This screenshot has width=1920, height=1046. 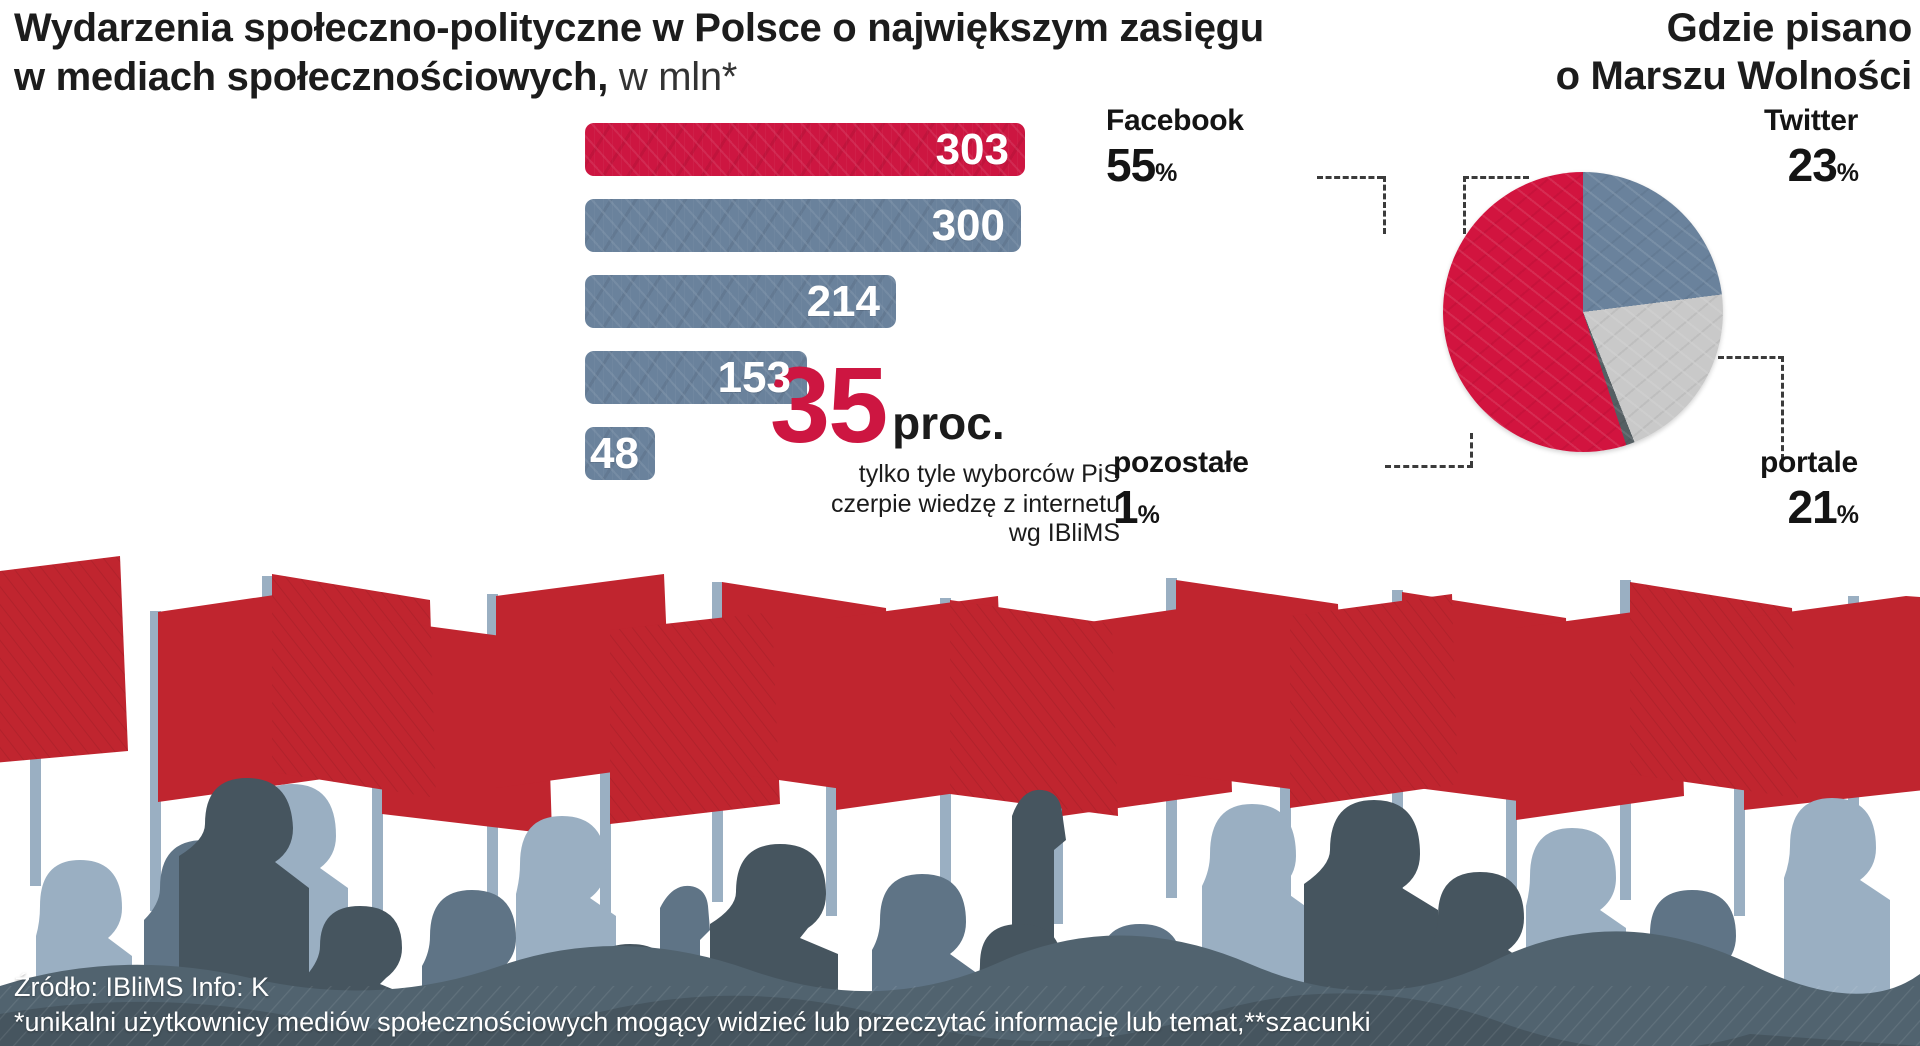 What do you see at coordinates (1734, 76) in the screenshot?
I see `pie-title-line-2: o Marszu Wolności` at bounding box center [1734, 76].